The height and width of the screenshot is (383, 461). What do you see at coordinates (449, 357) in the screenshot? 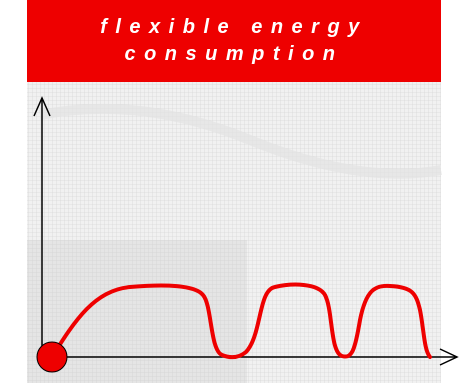
I see `x-axis-arrow` at bounding box center [449, 357].